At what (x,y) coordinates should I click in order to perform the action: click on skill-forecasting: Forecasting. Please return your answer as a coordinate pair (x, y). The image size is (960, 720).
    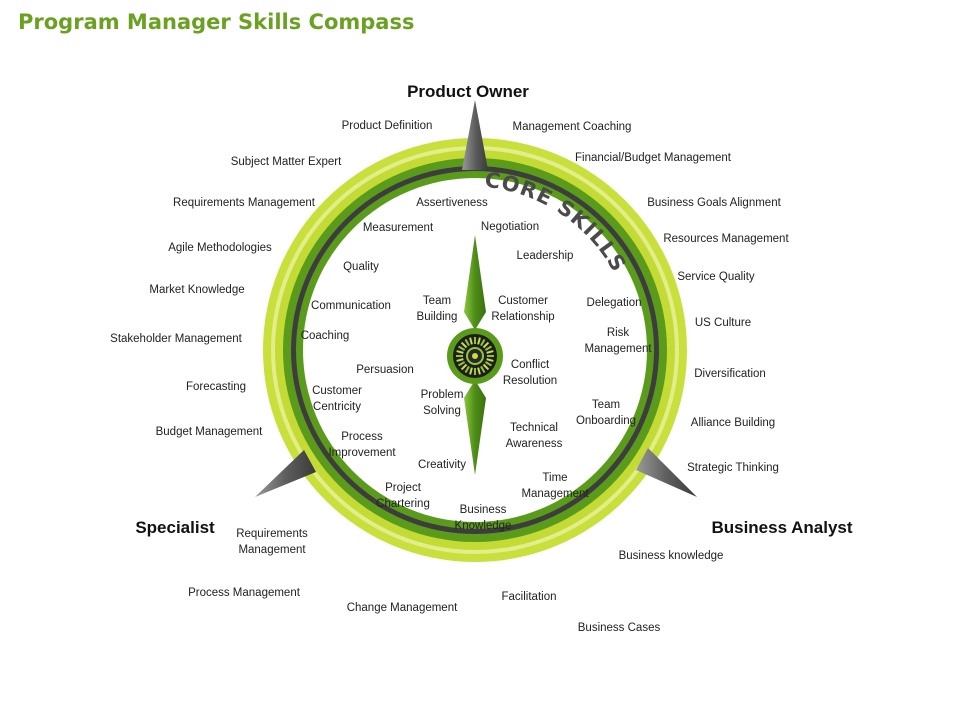
    Looking at the image, I should click on (216, 387).